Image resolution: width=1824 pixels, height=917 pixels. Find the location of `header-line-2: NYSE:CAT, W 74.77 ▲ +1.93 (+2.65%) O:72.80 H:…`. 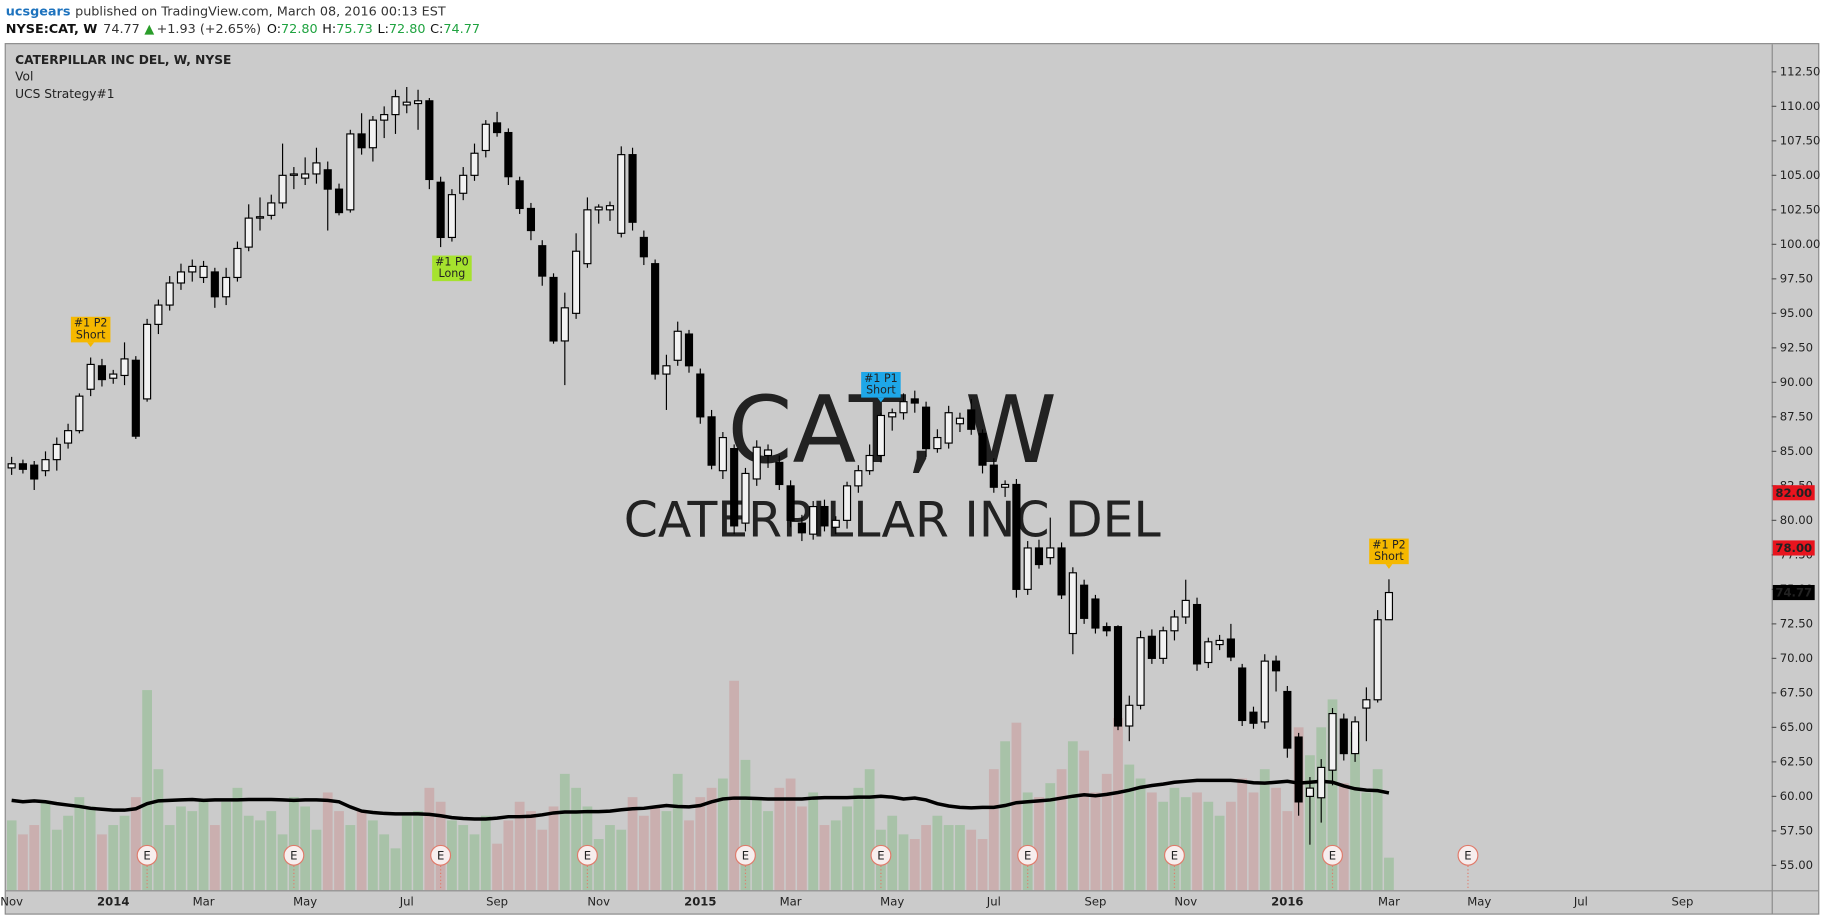

header-line-2: NYSE:CAT, W 74.77 ▲ +1.93 (+2.65%) O:72.80 H:… is located at coordinates (243, 29).